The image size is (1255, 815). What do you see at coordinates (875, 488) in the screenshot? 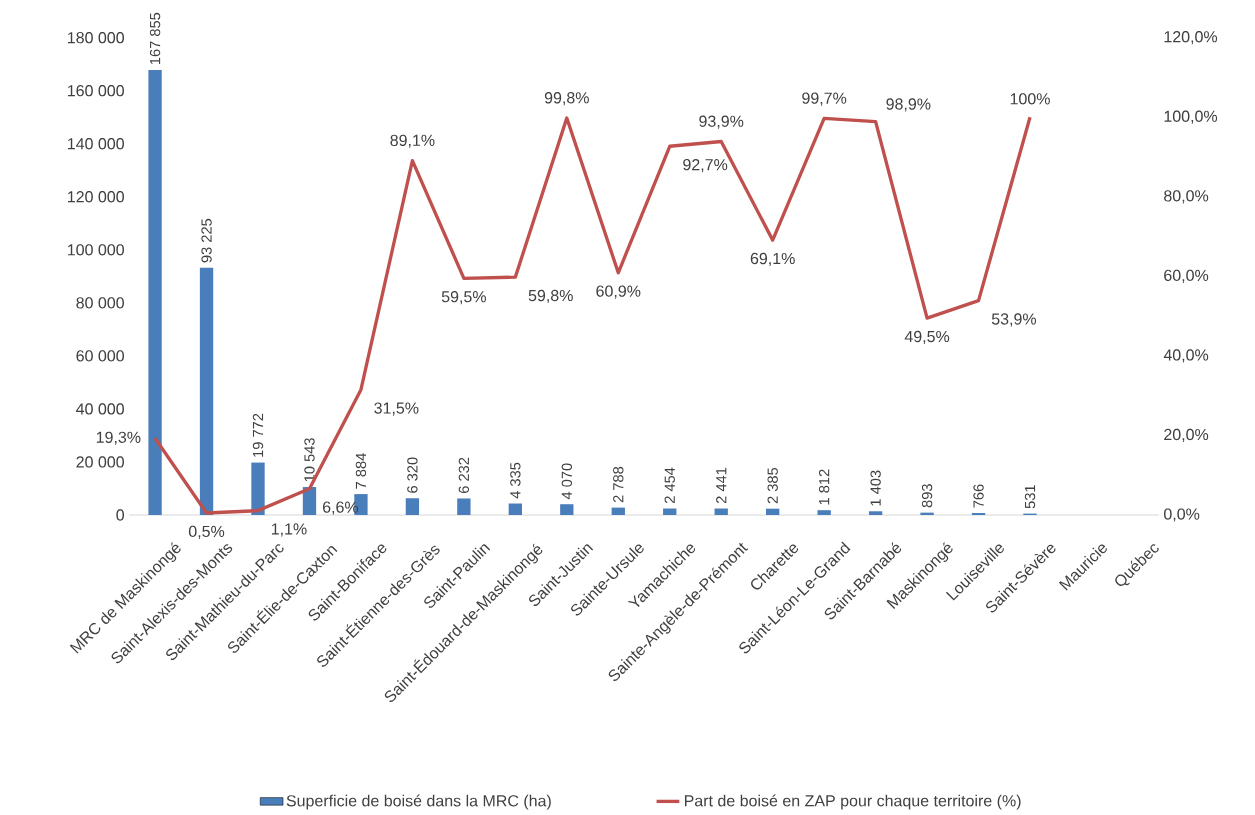
I see `data-label: 1 403` at bounding box center [875, 488].